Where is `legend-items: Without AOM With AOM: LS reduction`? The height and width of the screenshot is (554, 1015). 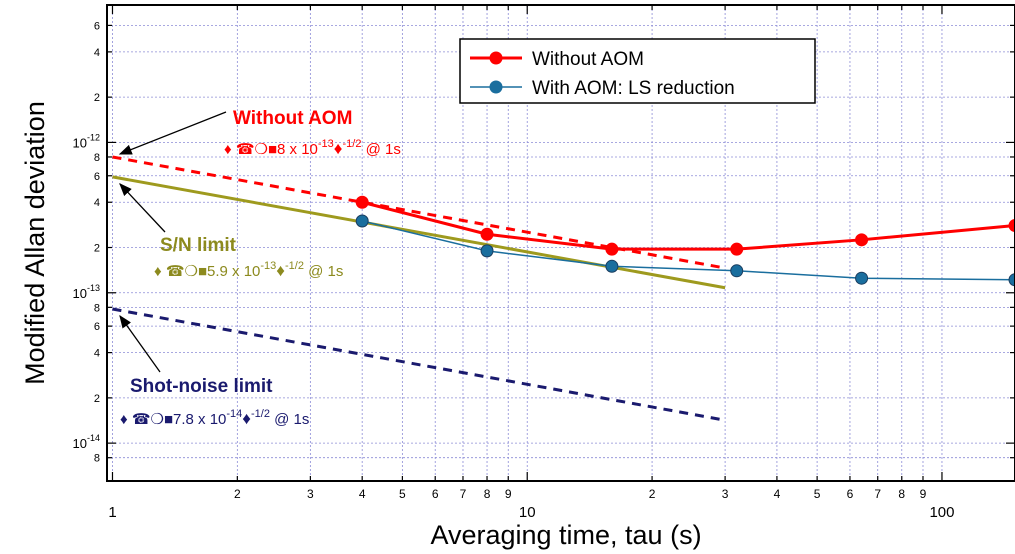
legend-items: Without AOM With AOM: LS reduction is located at coordinates (602, 74).